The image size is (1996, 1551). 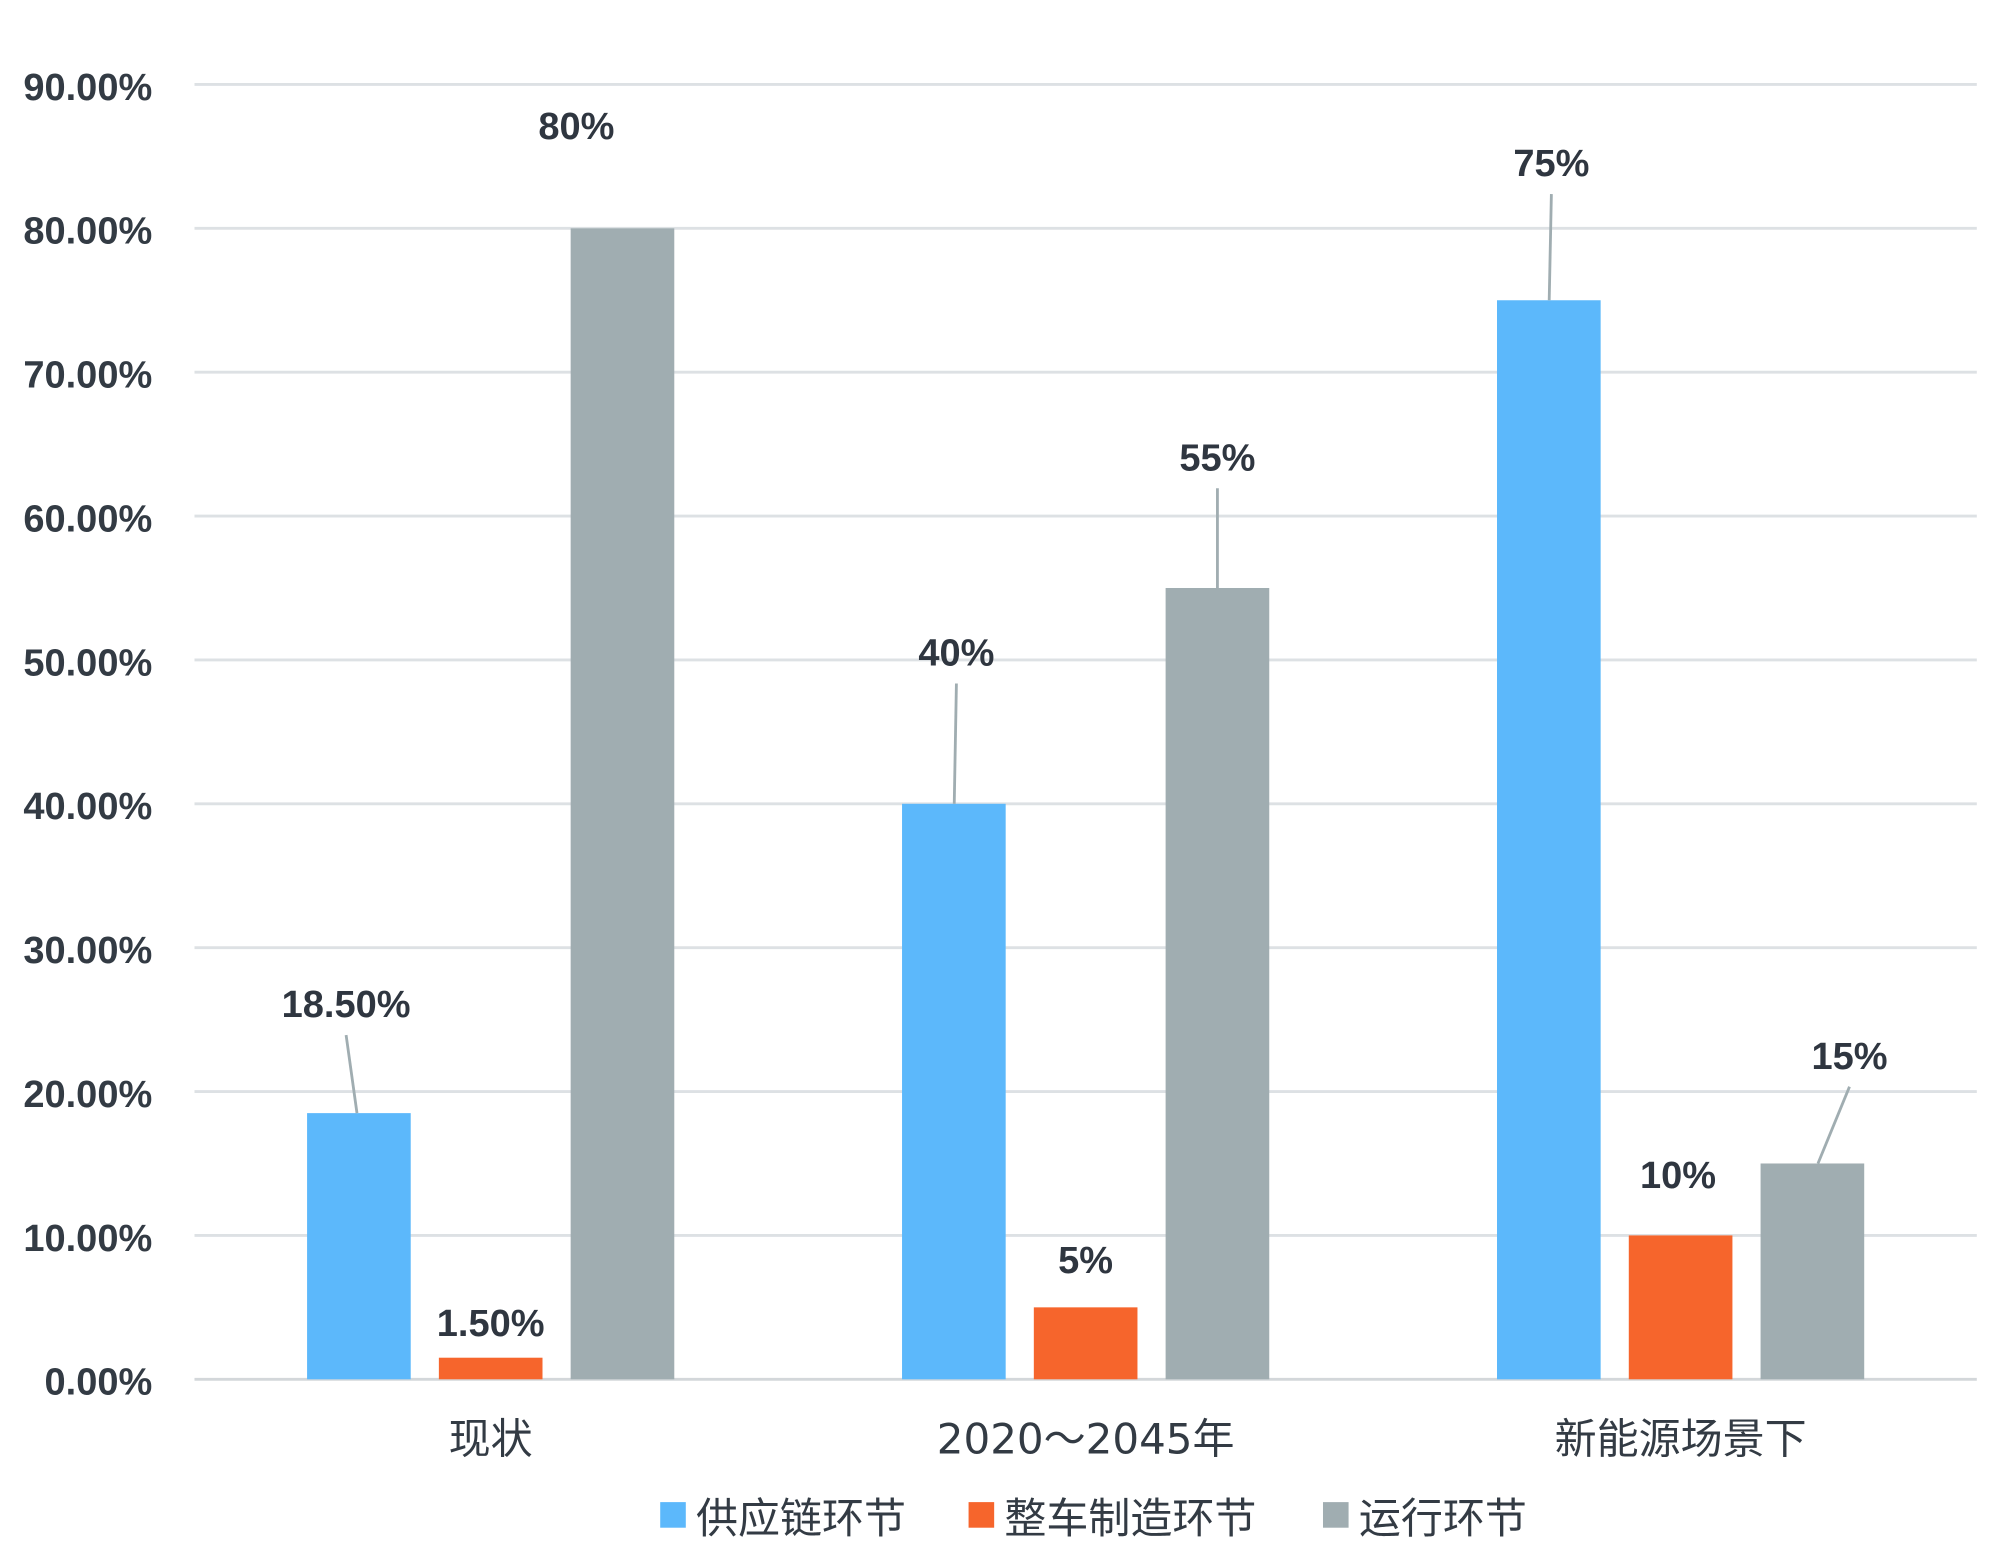 I want to click on data-label: 75%, so click(x=1551, y=164).